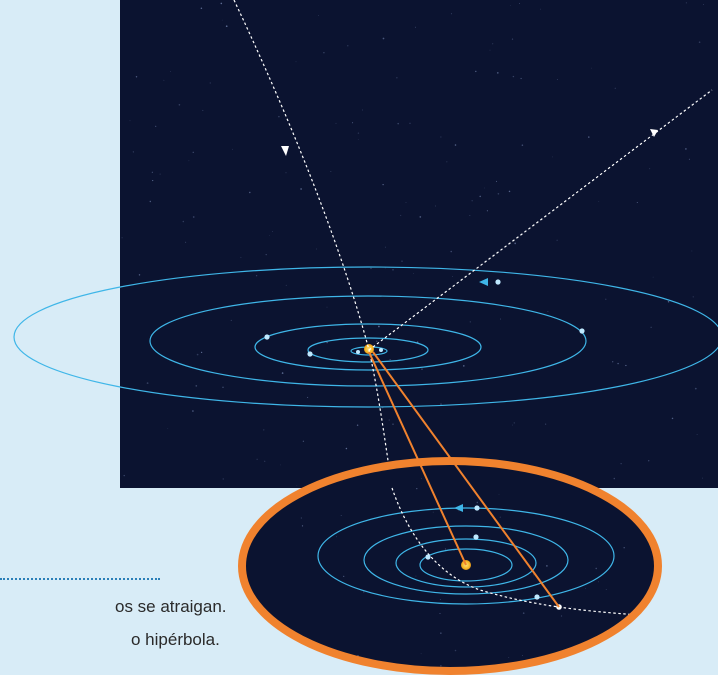 Image resolution: width=718 pixels, height=675 pixels. I want to click on zoom-connector-right, so click(466, 479).